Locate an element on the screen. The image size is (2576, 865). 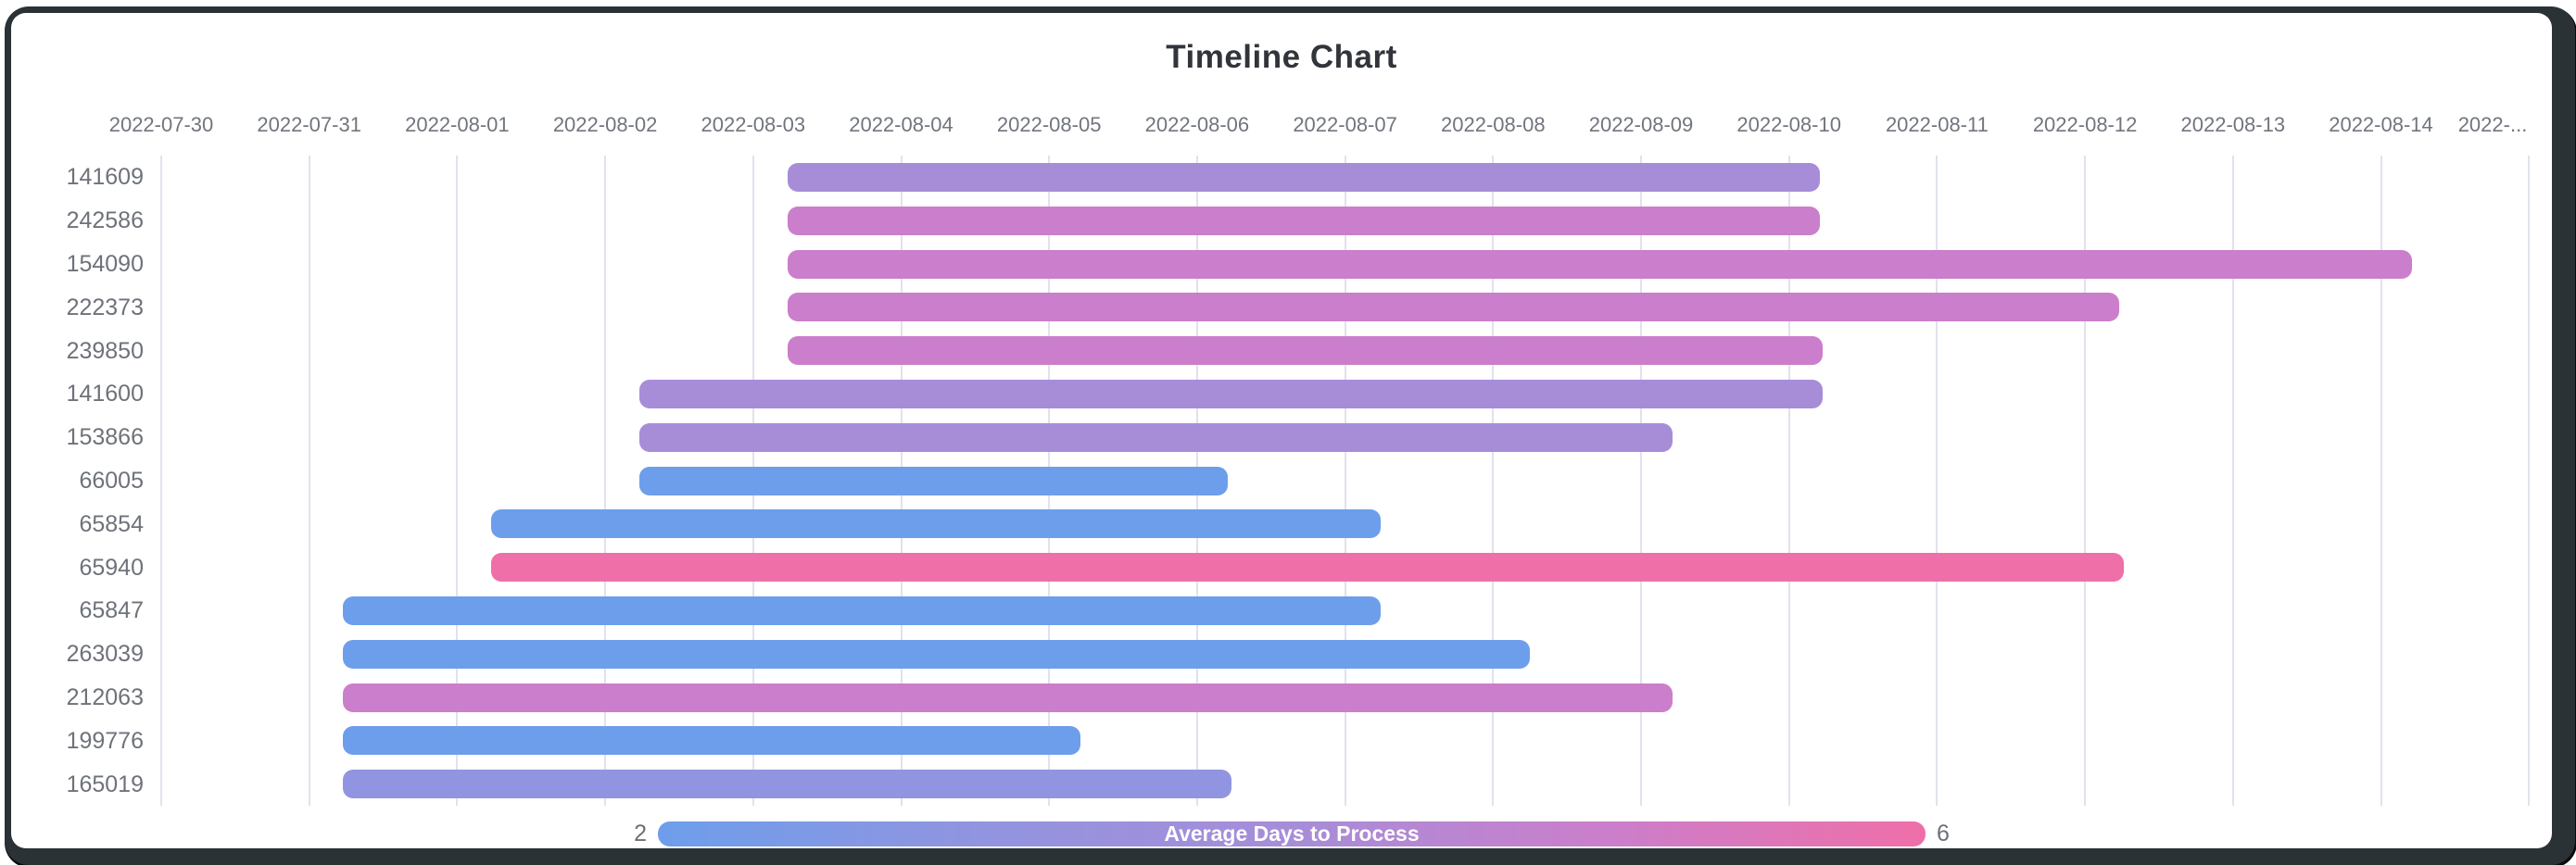
x-axis-label: 2022-08-06 is located at coordinates (1197, 124).